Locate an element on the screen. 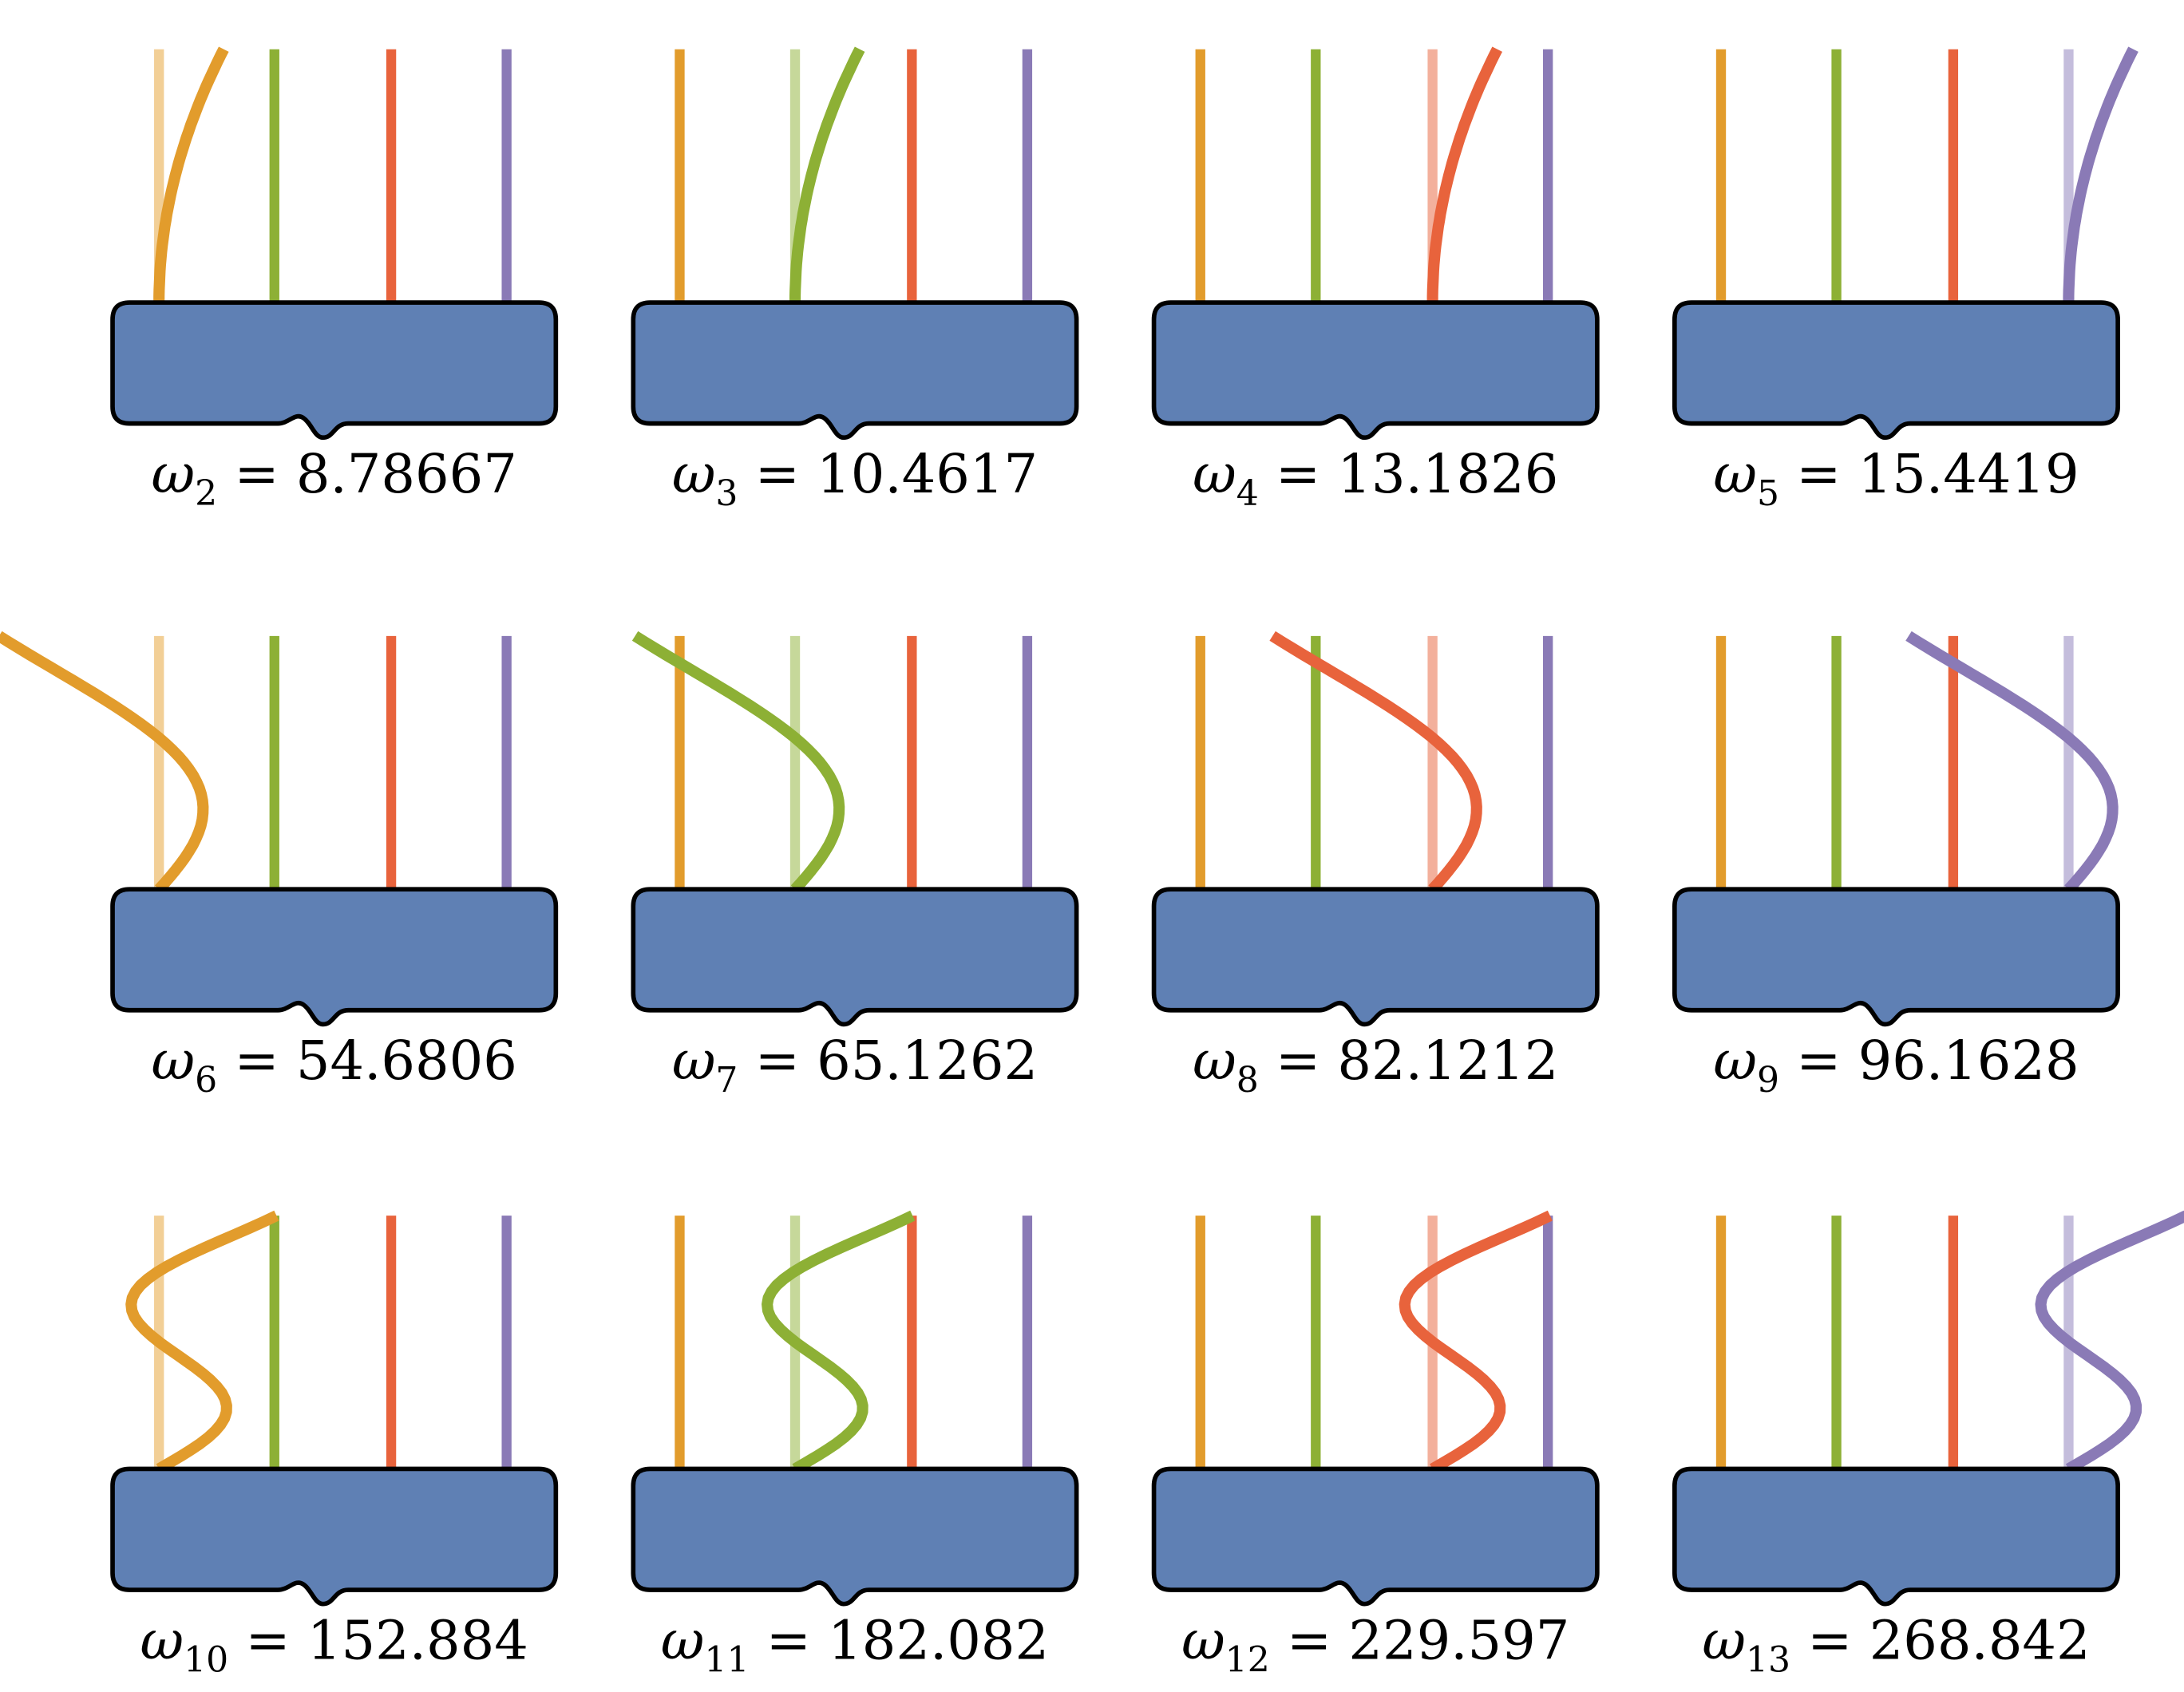 Image resolution: width=2184 pixels, height=1692 pixels. mode-panel: ω13 = 268.842 is located at coordinates (1928, 1445).